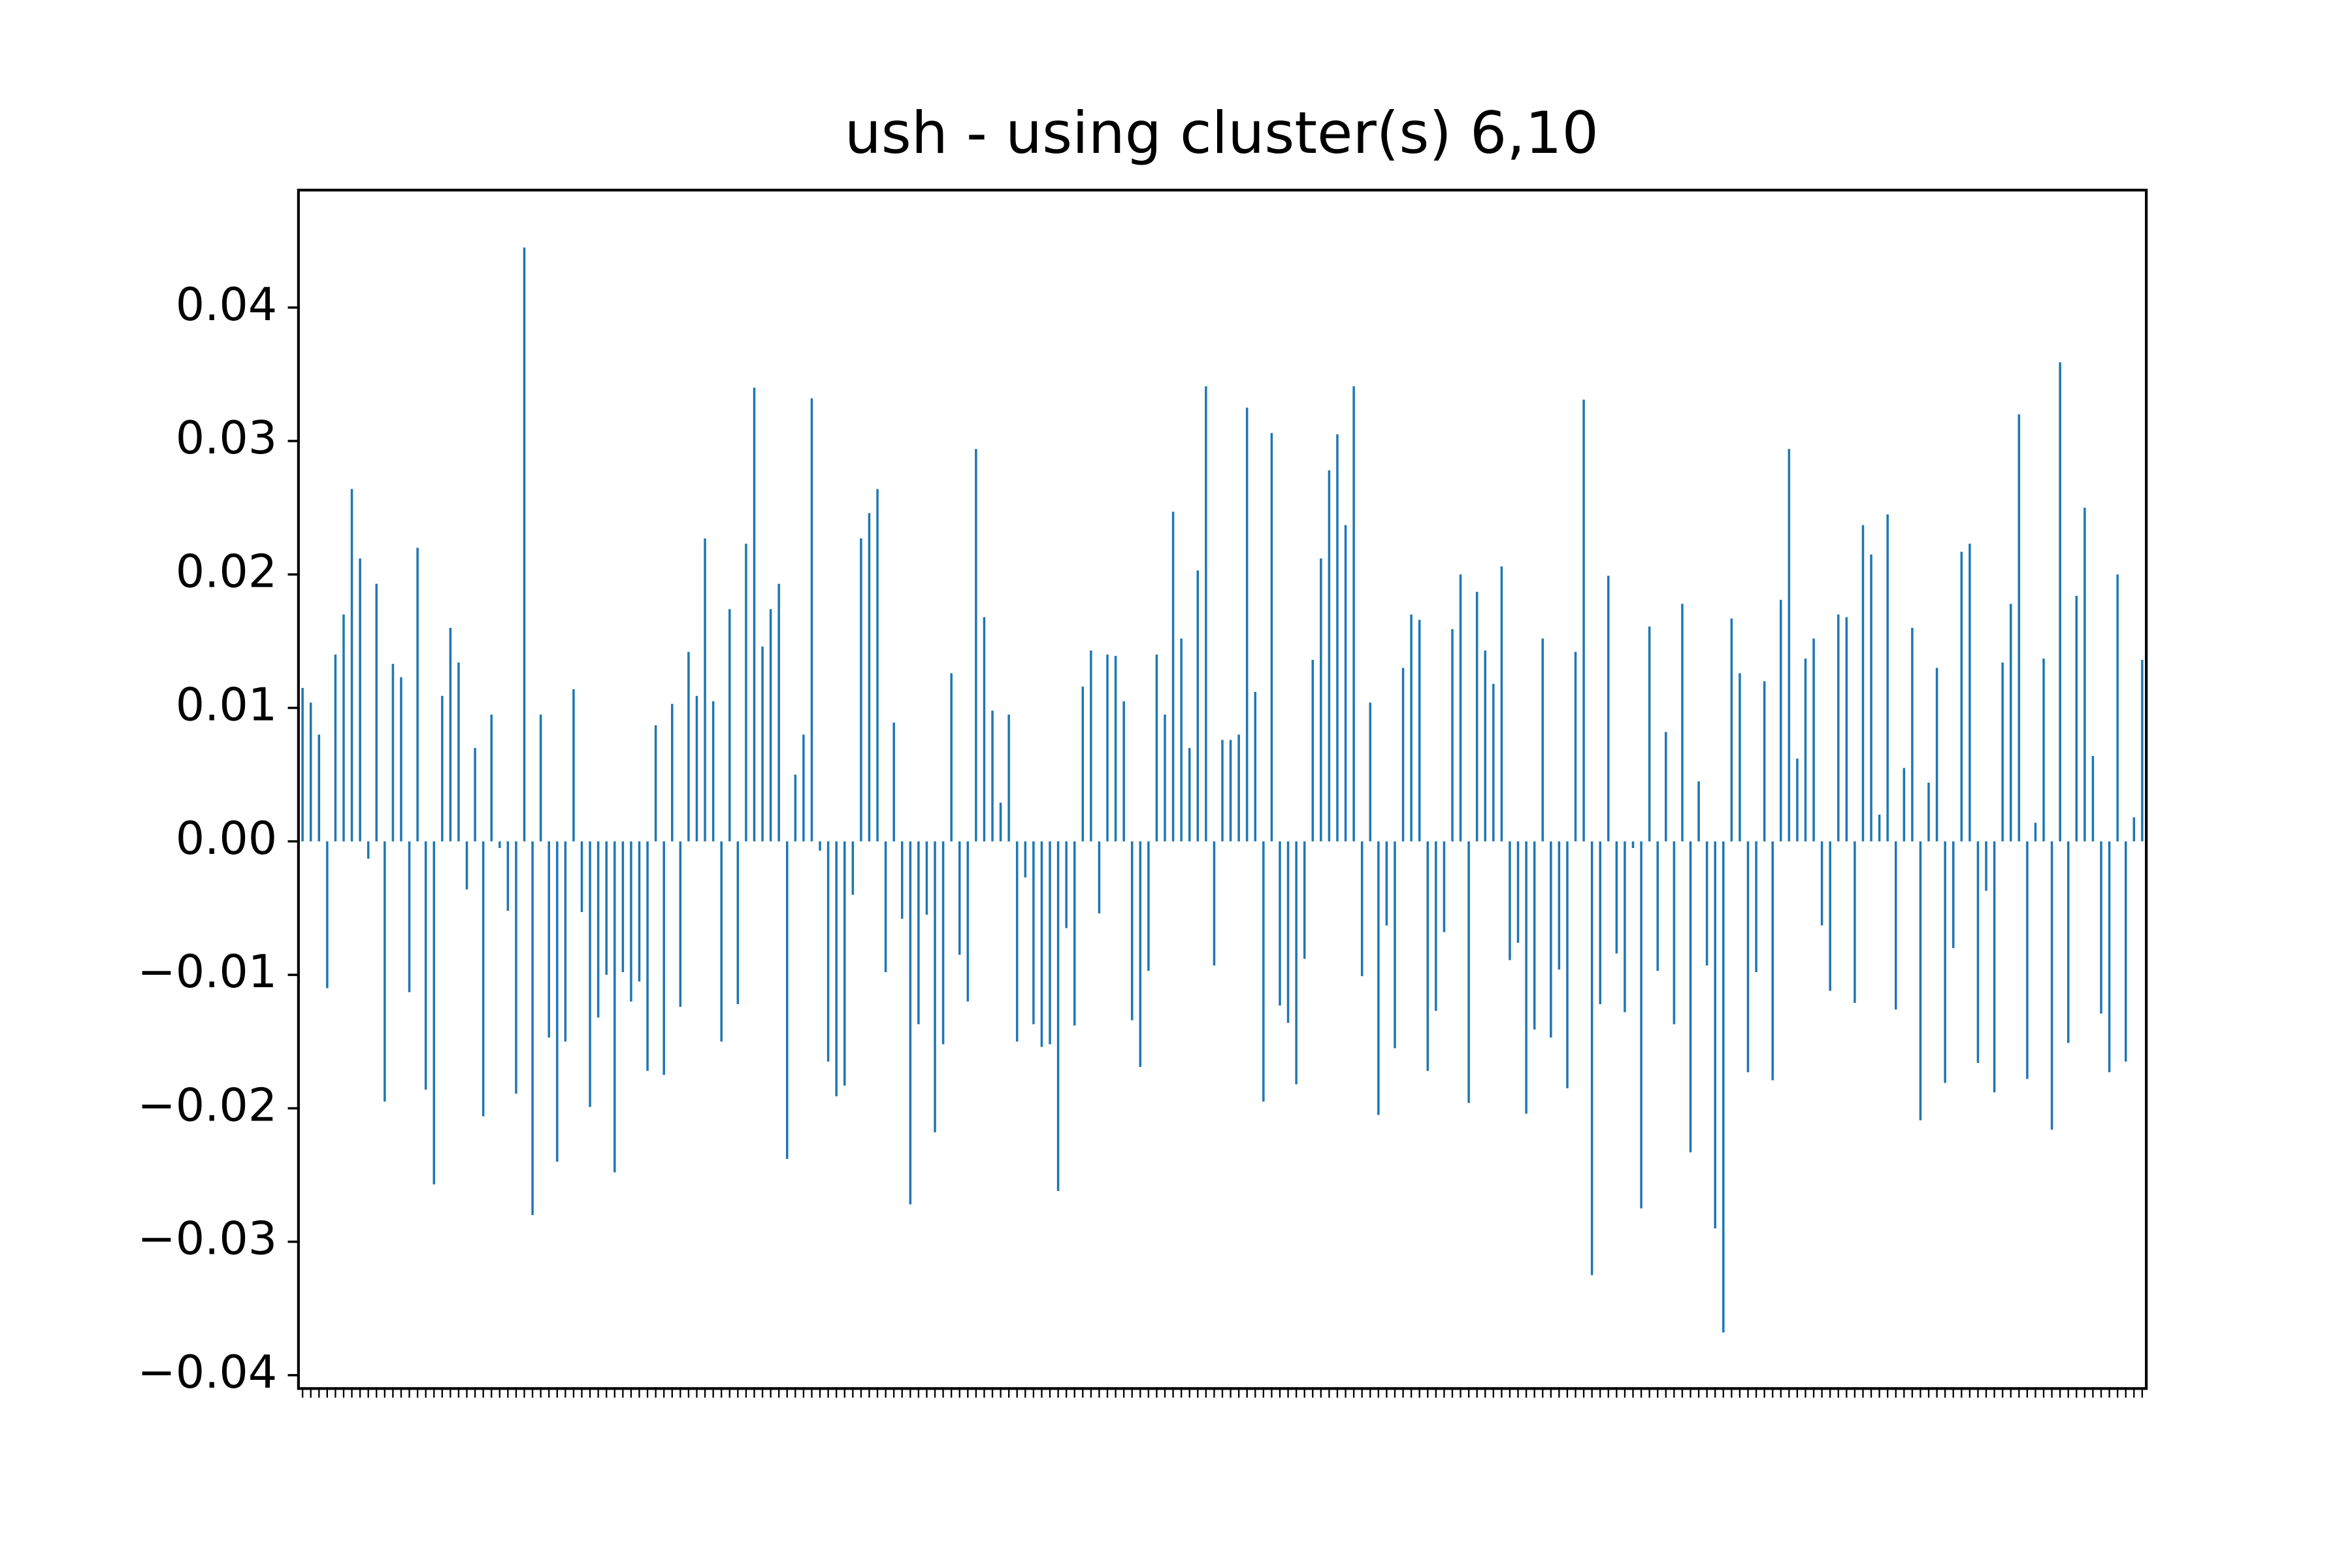 The image size is (2352, 1568). Describe the element at coordinates (226, 571) in the screenshot. I see `y-tick-label: 0.02` at that location.